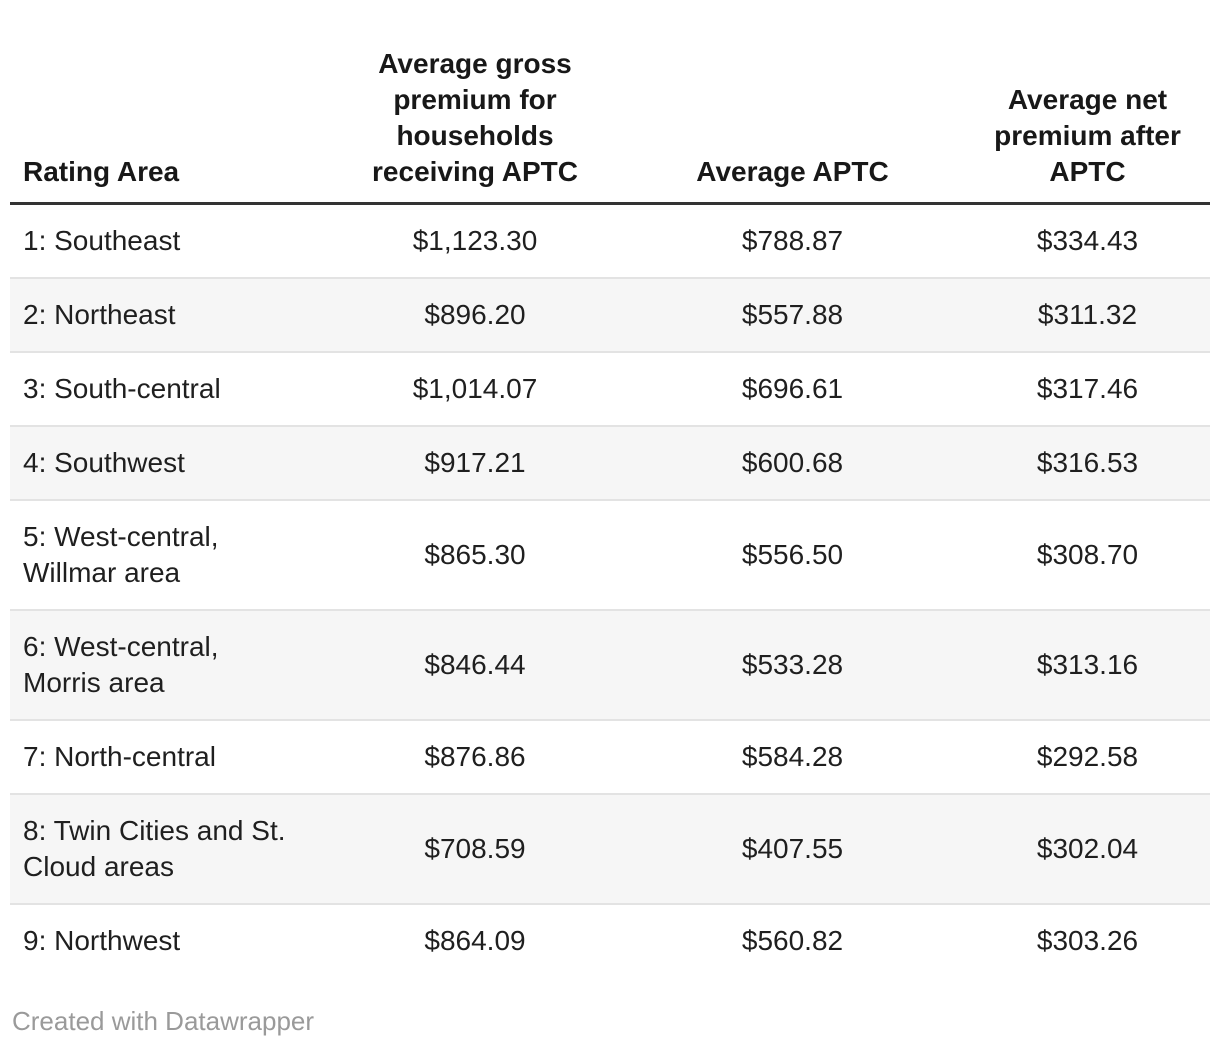 The height and width of the screenshot is (1046, 1220). What do you see at coordinates (475, 462) in the screenshot?
I see `cell-gross-premium: $917.21` at bounding box center [475, 462].